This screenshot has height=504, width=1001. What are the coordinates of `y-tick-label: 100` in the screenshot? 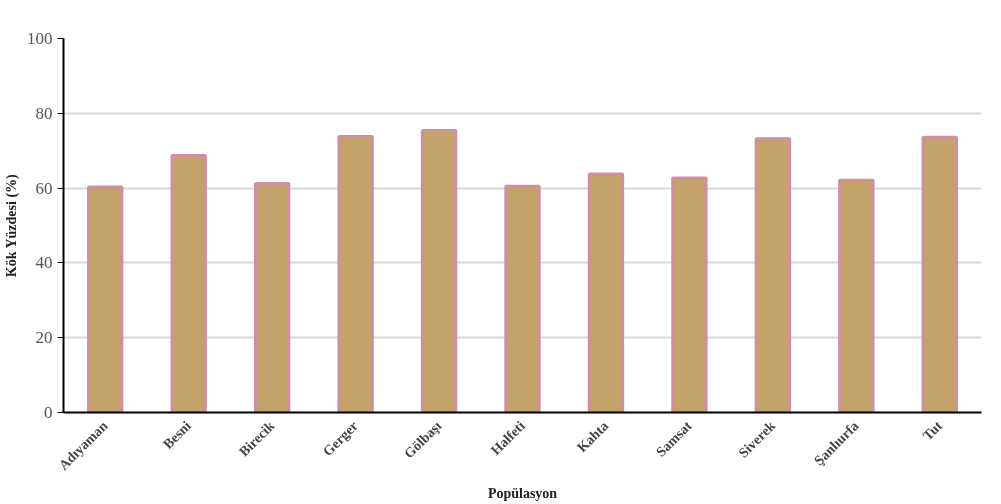 It's located at (40, 38).